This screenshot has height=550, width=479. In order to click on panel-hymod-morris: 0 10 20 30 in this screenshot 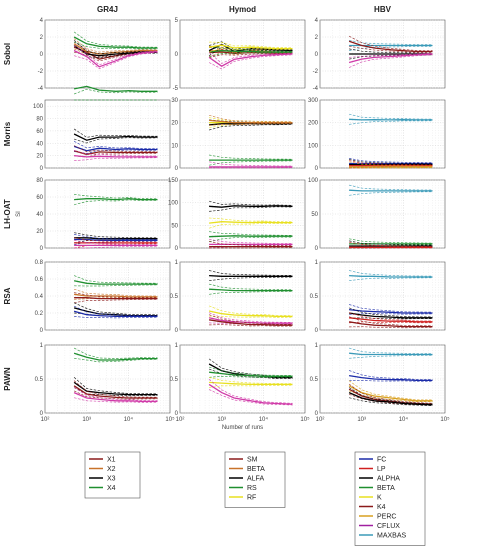, I will do `click(238, 135)`.